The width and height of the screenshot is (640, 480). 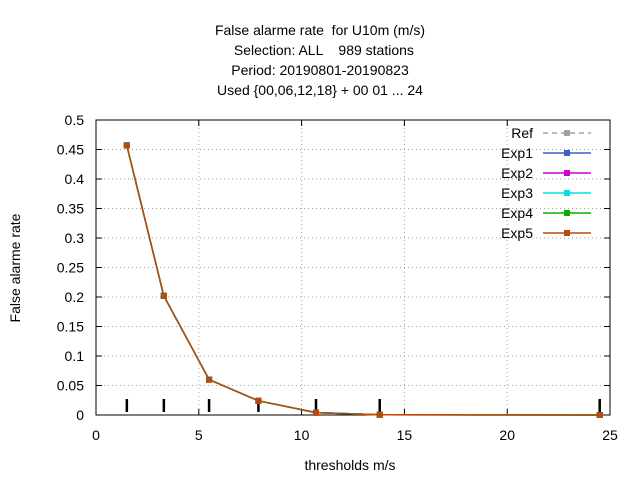 I want to click on y-tick-label: 0.2, so click(x=75, y=297).